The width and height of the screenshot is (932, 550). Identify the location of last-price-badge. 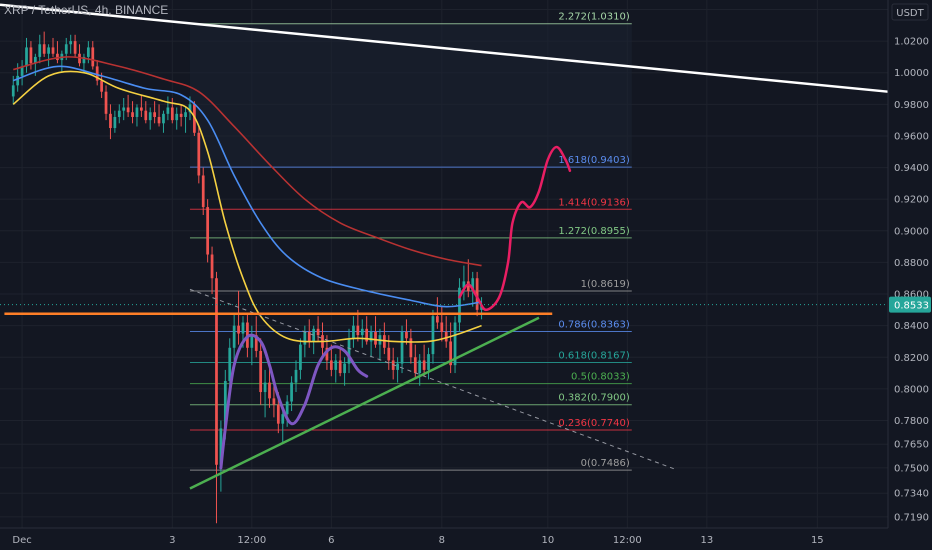
(910, 304).